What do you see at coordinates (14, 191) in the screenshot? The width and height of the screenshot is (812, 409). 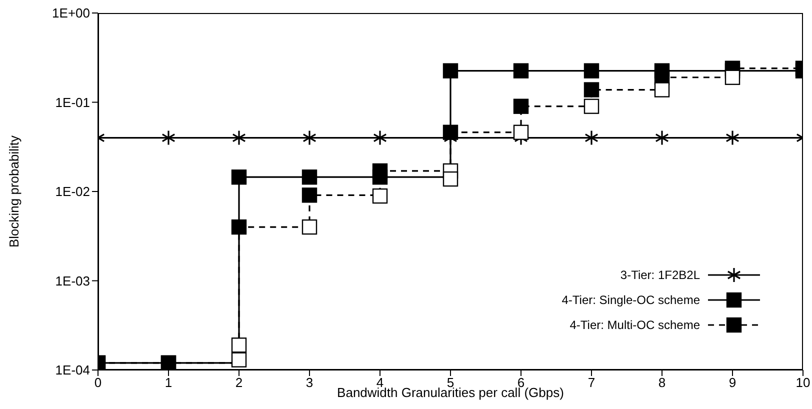 I see `y-axis-title: Blocking probability` at bounding box center [14, 191].